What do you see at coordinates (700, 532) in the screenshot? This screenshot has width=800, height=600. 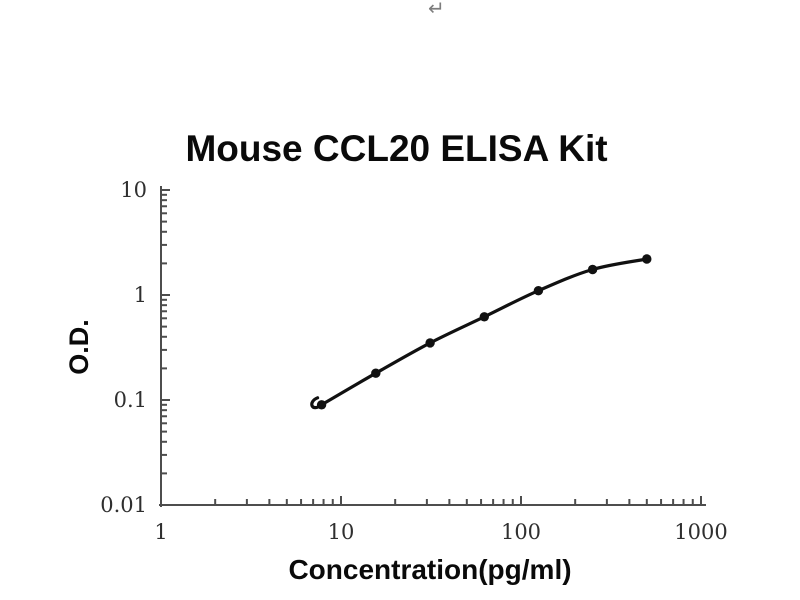 I see `x-tick-label: 1000` at bounding box center [700, 532].